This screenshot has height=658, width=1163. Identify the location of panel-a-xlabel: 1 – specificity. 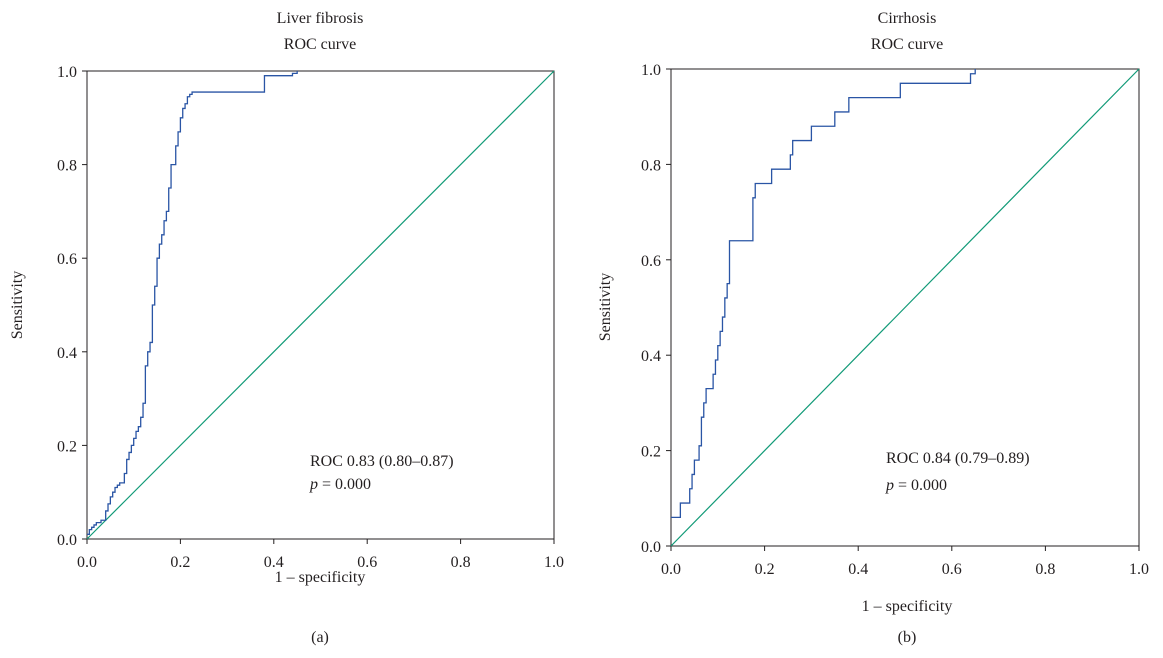
(320, 577).